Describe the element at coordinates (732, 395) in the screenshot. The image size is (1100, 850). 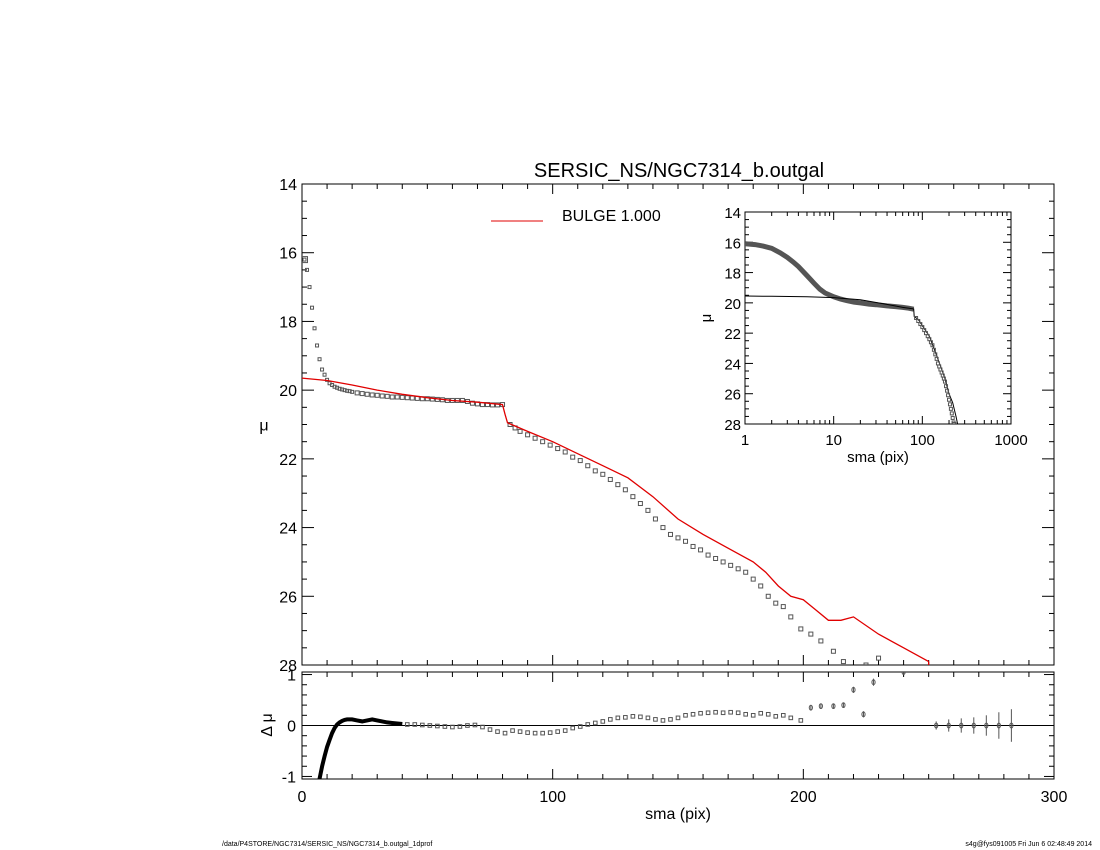
I see `inset-y-tick-label: 26` at that location.